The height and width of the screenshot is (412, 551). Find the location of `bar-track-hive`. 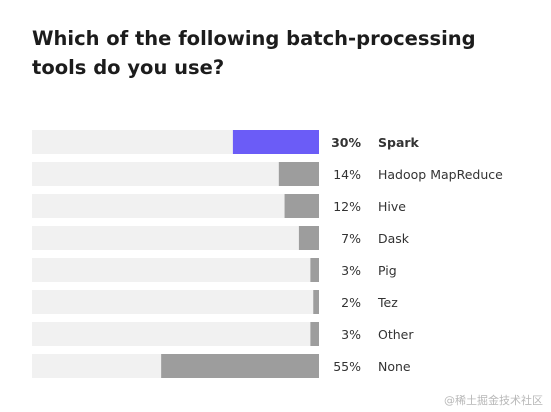

bar-track-hive is located at coordinates (175, 206).